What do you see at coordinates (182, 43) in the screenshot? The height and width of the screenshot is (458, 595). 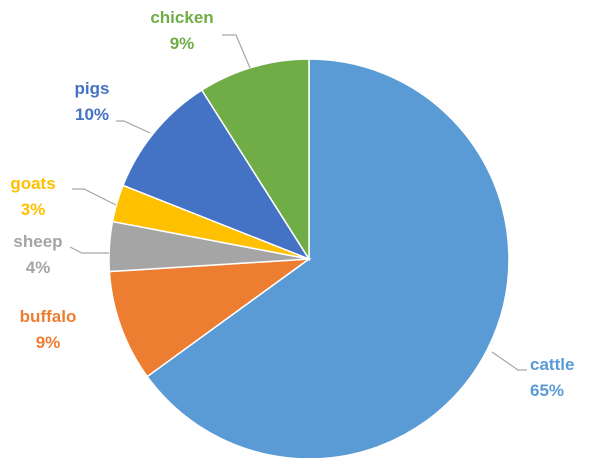 I see `data-label-value-chicken: 9%` at bounding box center [182, 43].